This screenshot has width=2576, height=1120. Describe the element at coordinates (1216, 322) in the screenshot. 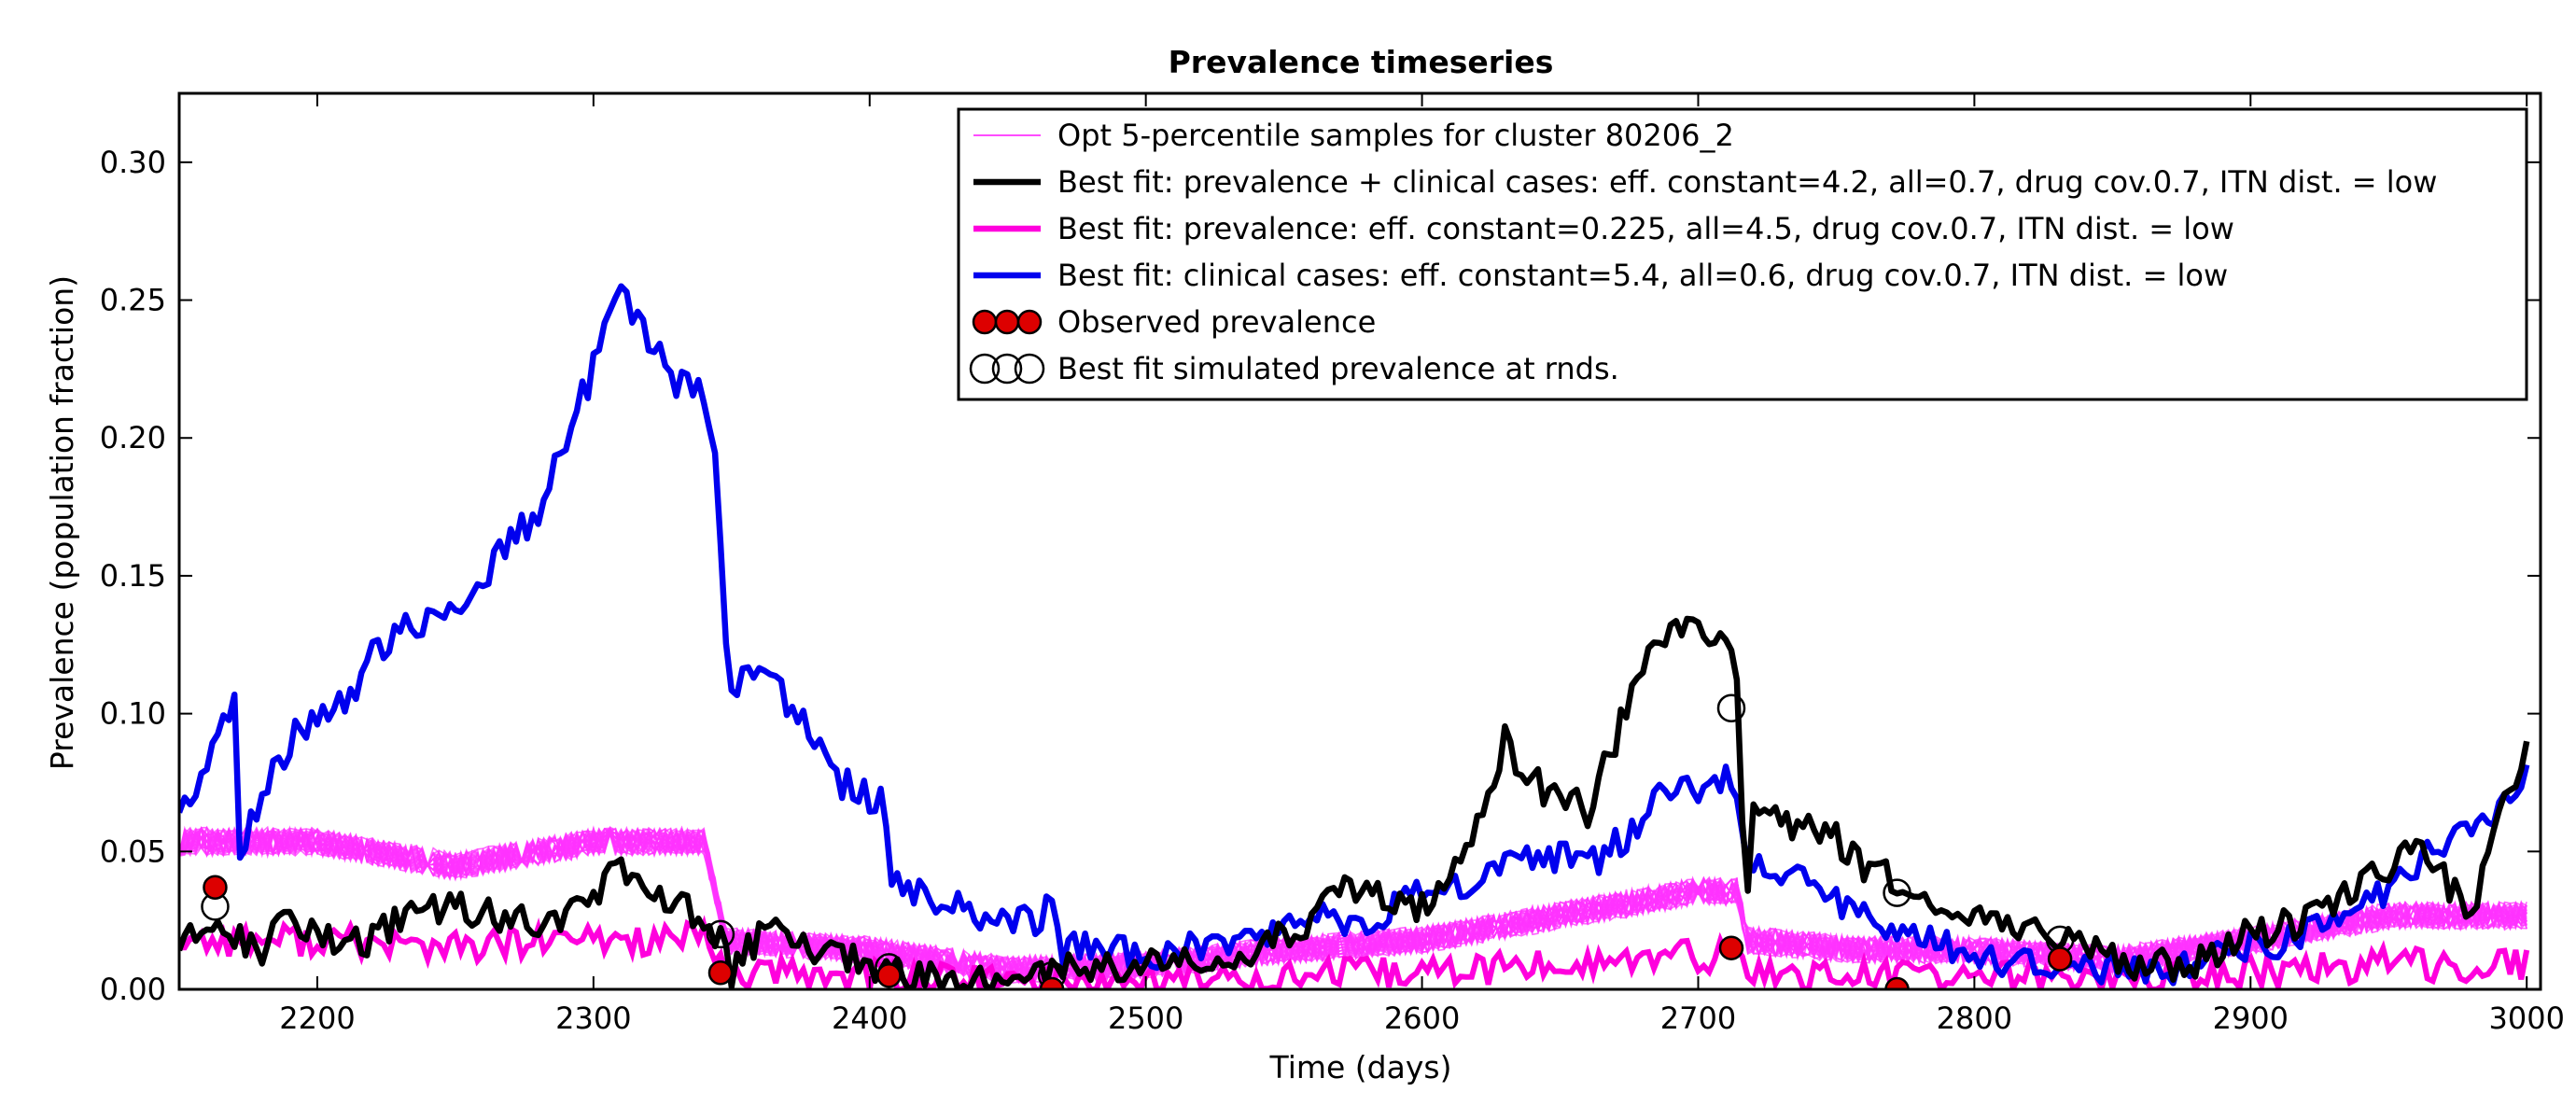

I see `legend-label: Observed prevalence` at that location.